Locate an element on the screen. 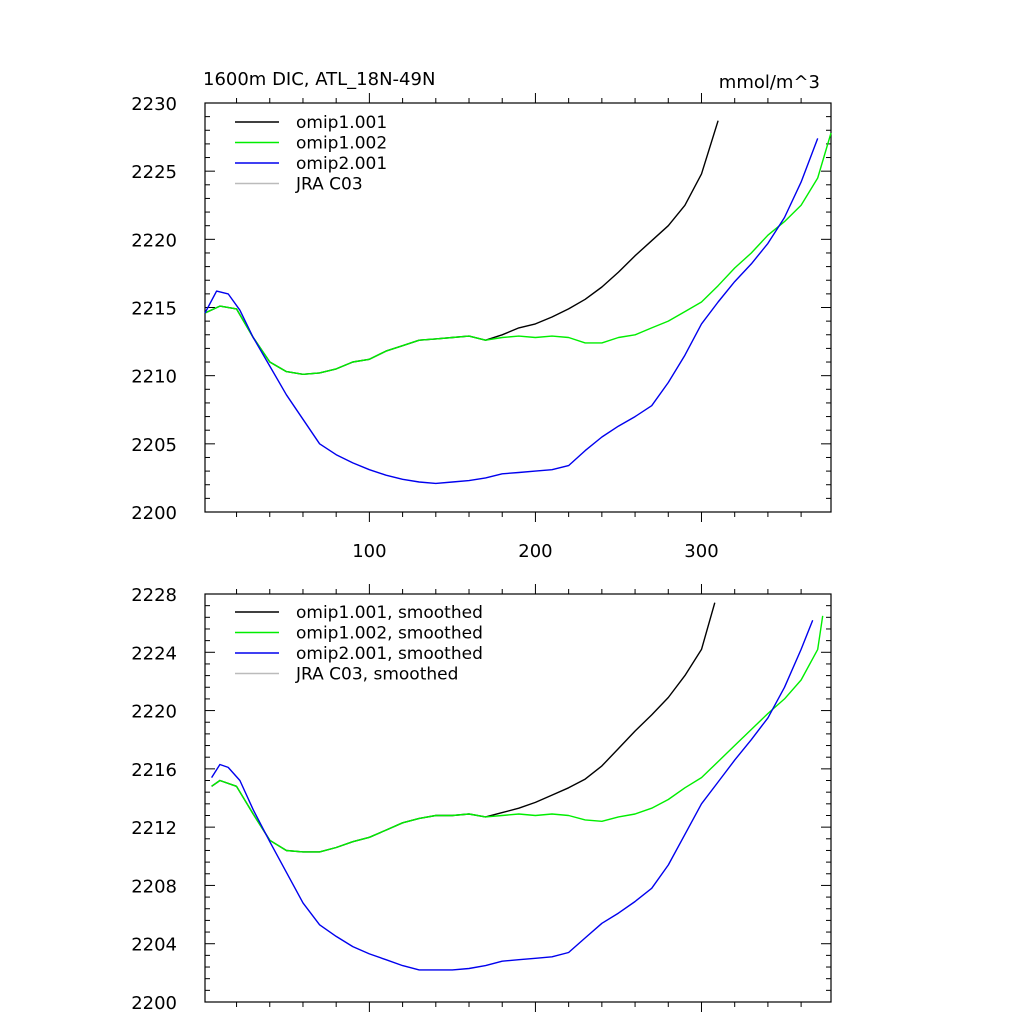  y-tick-label: 2205 is located at coordinates (154, 445).